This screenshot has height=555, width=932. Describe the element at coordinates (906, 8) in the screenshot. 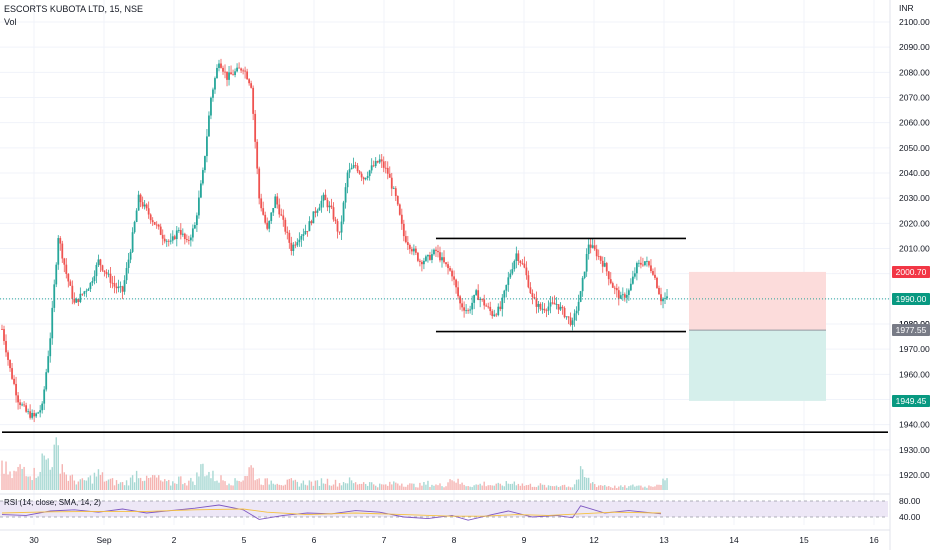

I see `currency-label: INR` at that location.